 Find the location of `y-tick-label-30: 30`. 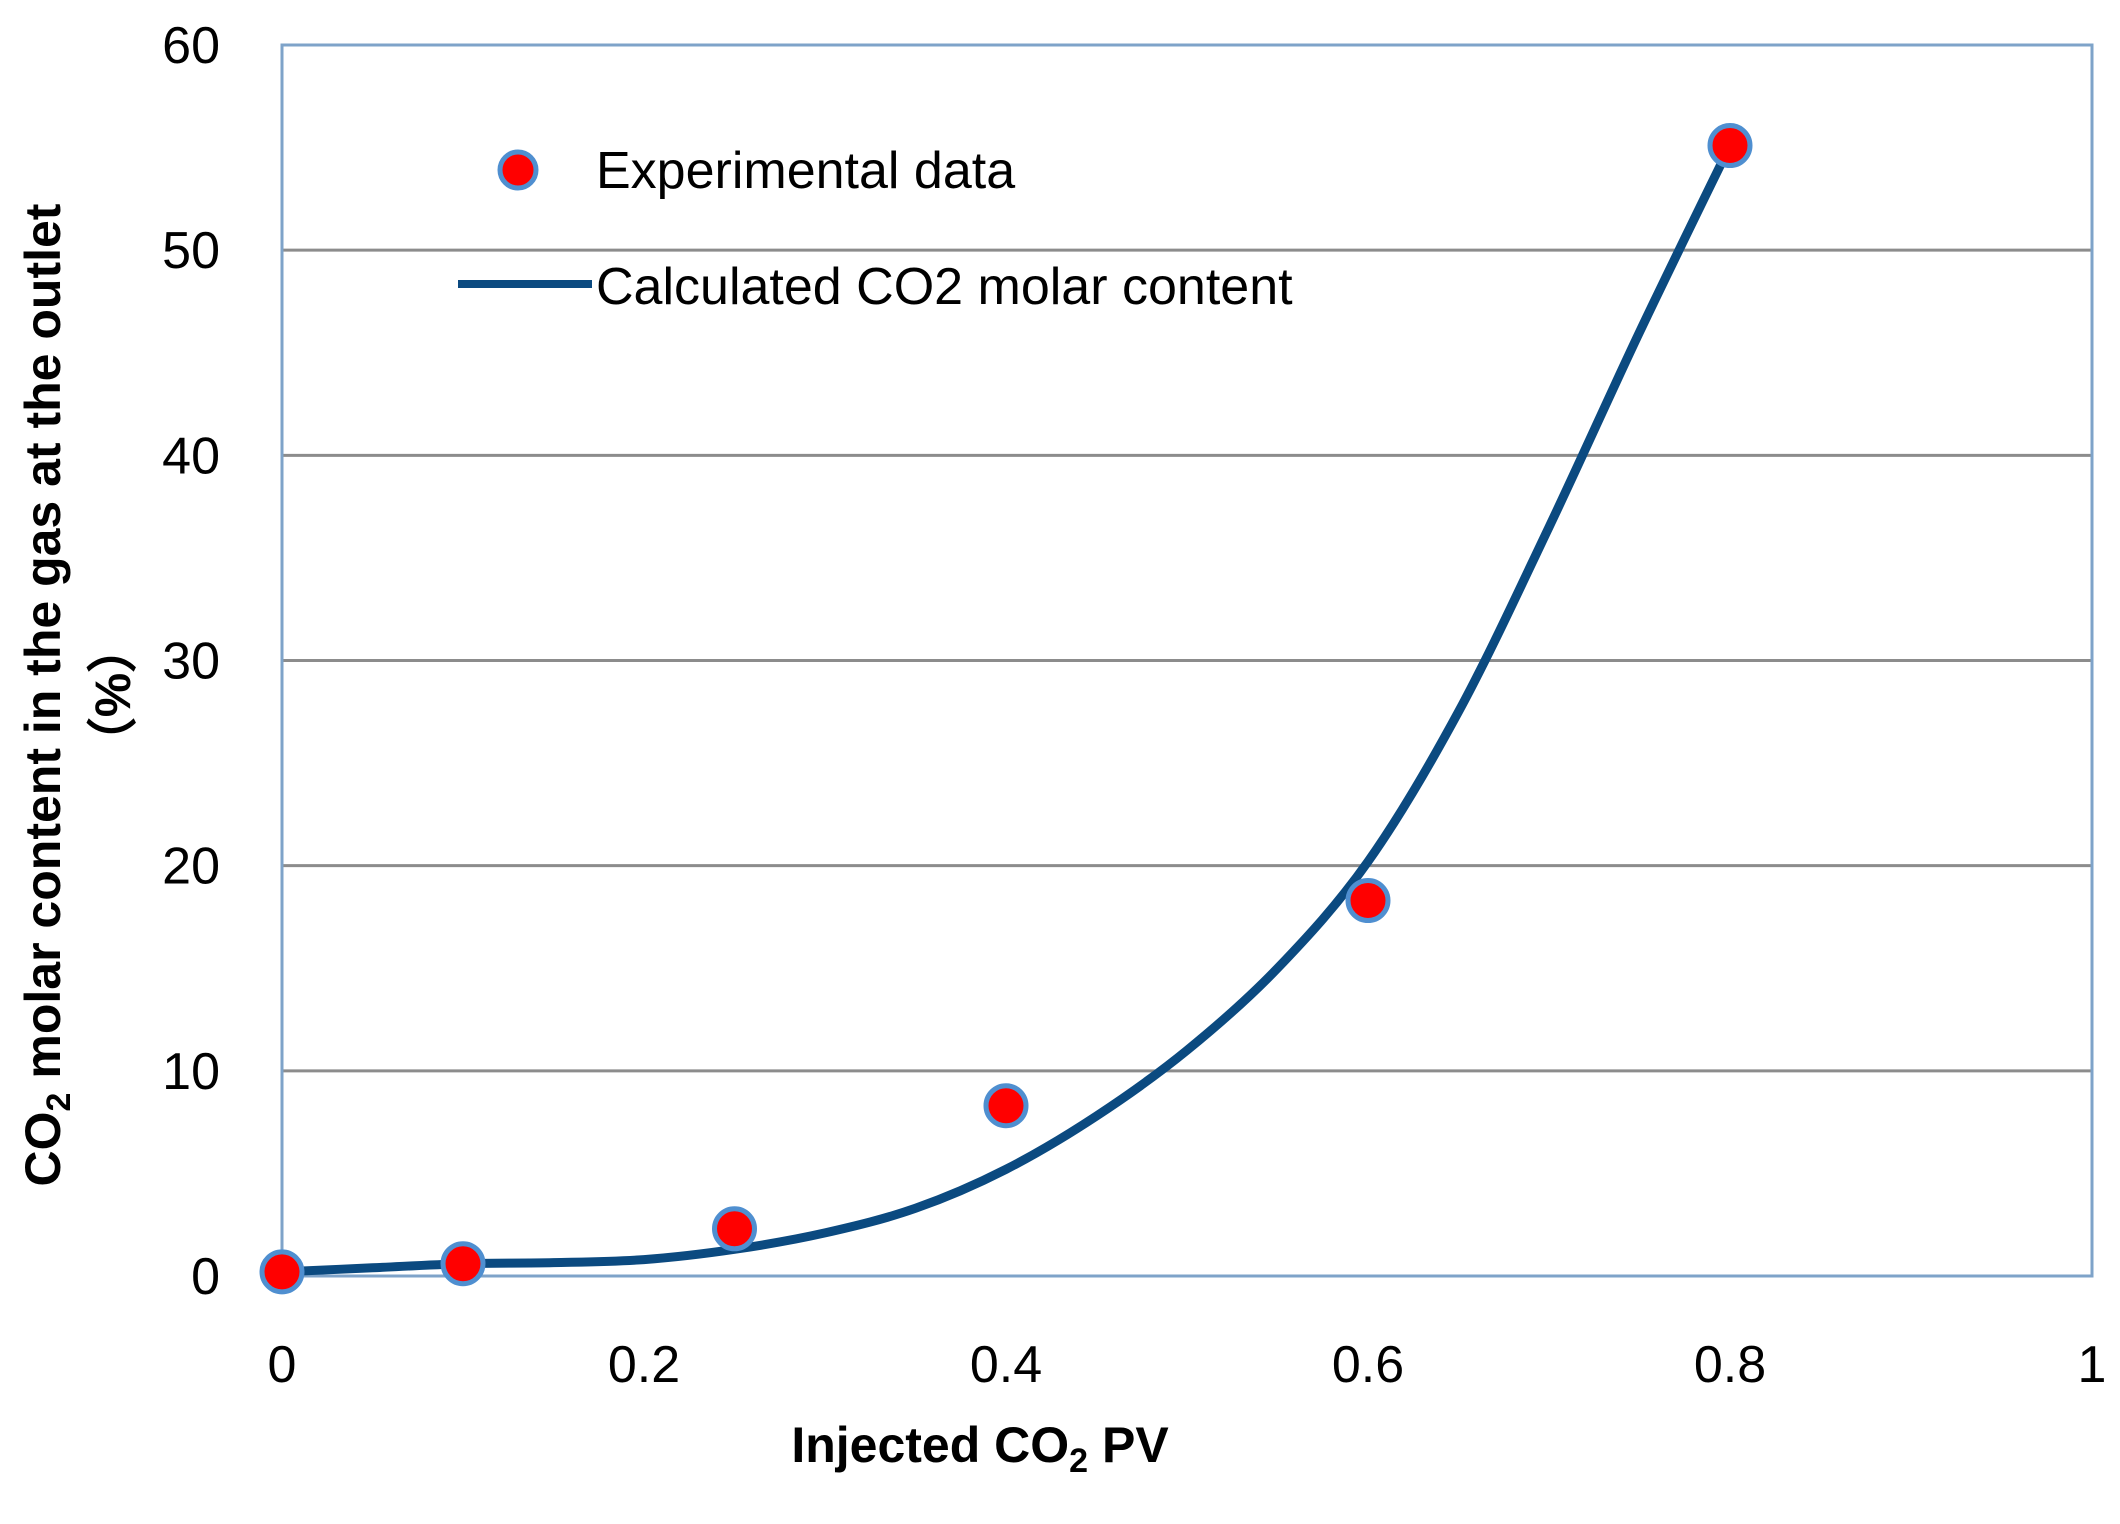

y-tick-label-30: 30 is located at coordinates (191, 662).